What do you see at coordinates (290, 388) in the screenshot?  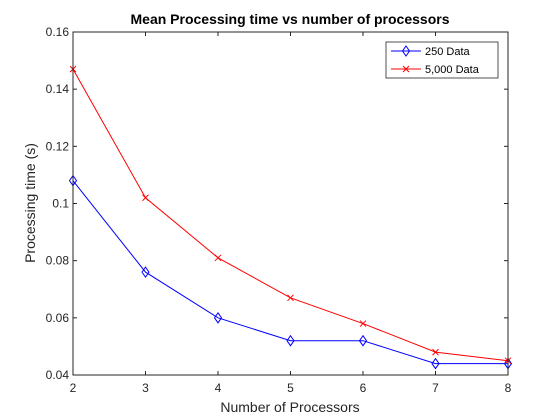 I see `x-tick-label: 5` at bounding box center [290, 388].